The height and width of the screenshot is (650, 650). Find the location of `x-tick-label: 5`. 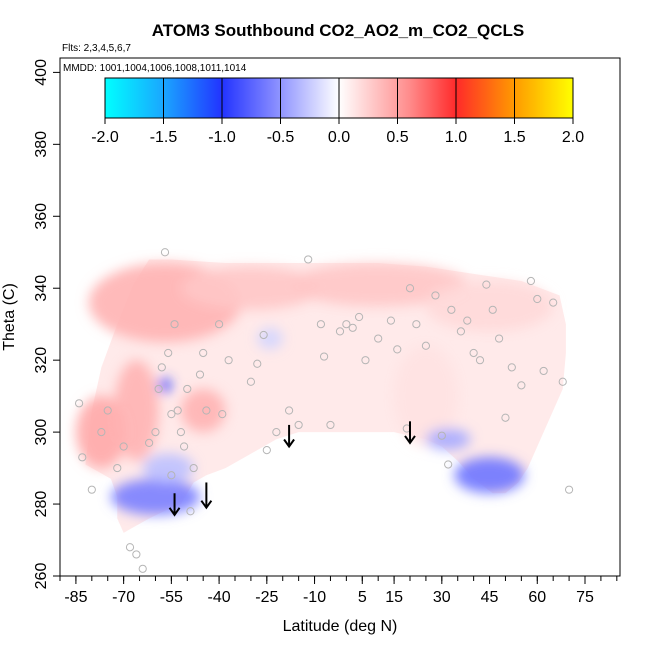

x-tick-label: 5 is located at coordinates (362, 597).